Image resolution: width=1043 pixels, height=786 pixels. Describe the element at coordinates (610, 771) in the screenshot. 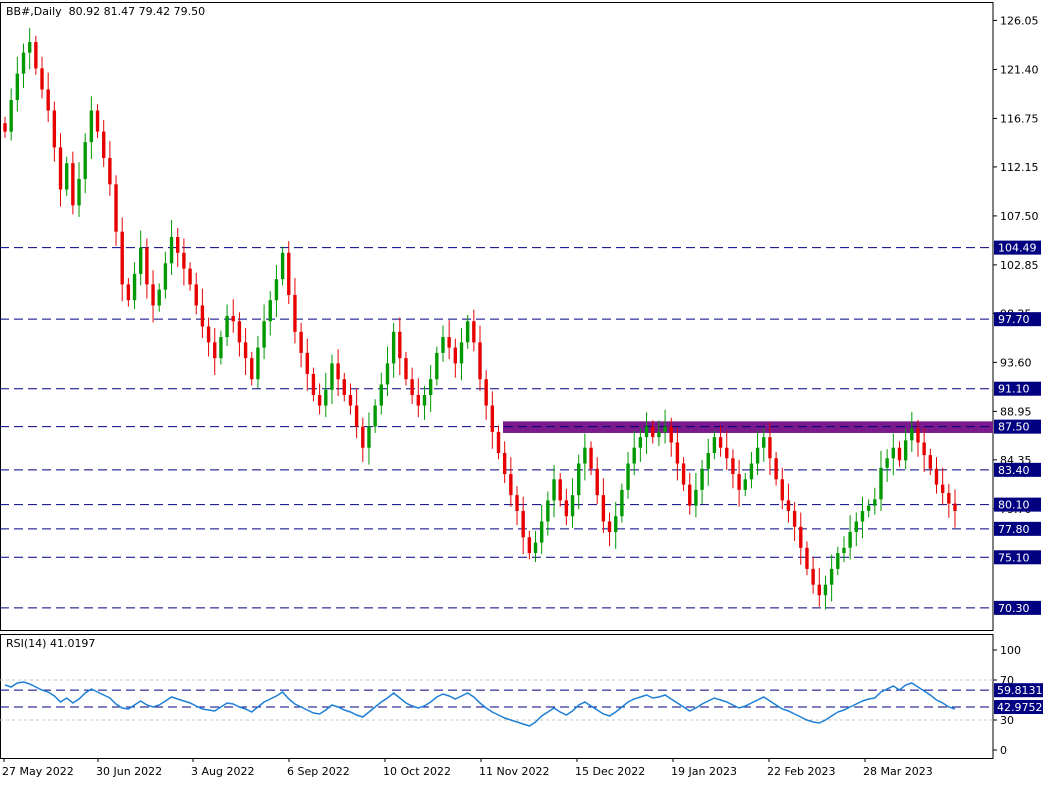

I see `x-axis-label: 15 Dec 2022` at that location.